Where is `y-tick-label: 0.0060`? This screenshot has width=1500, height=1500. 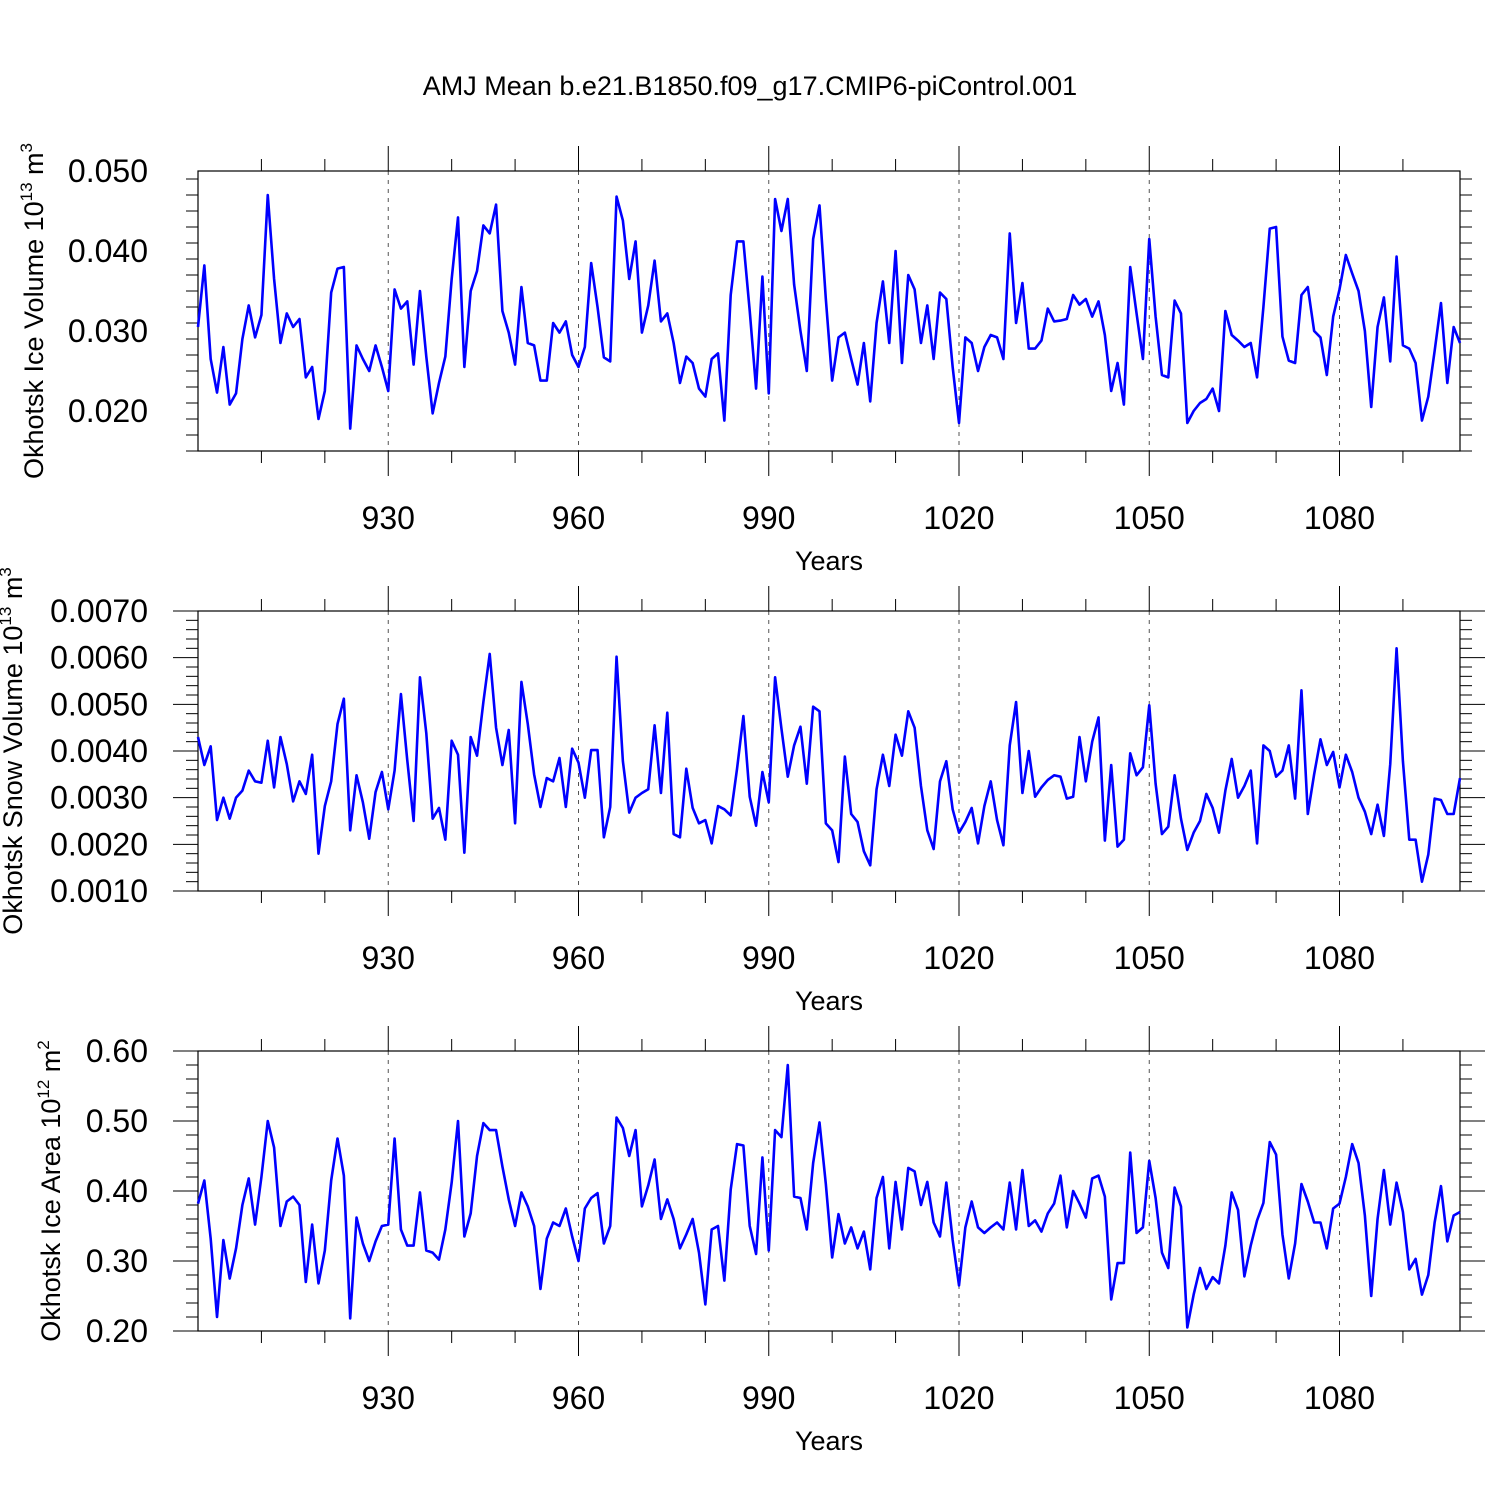
y-tick-label: 0.0060 is located at coordinates (99, 658).